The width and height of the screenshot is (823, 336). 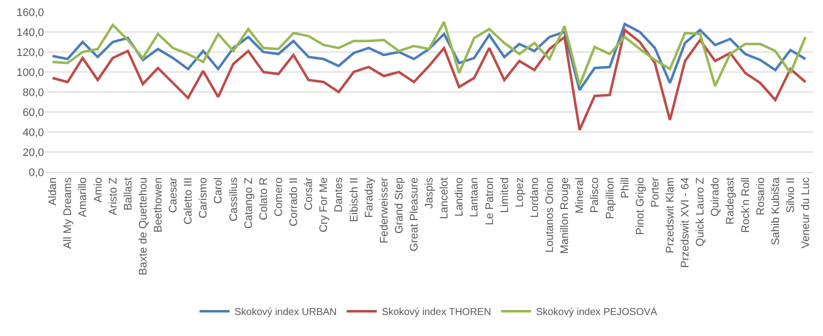 I want to click on x-tick-label: Amarillo, so click(x=83, y=197).